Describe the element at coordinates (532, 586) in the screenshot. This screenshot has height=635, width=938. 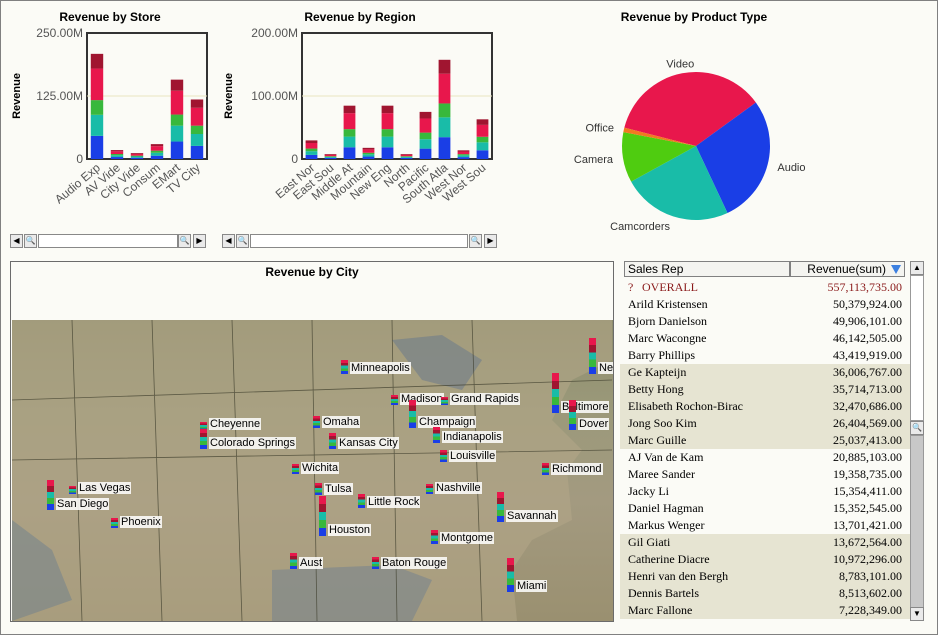
I see `city-label: Miami` at that location.